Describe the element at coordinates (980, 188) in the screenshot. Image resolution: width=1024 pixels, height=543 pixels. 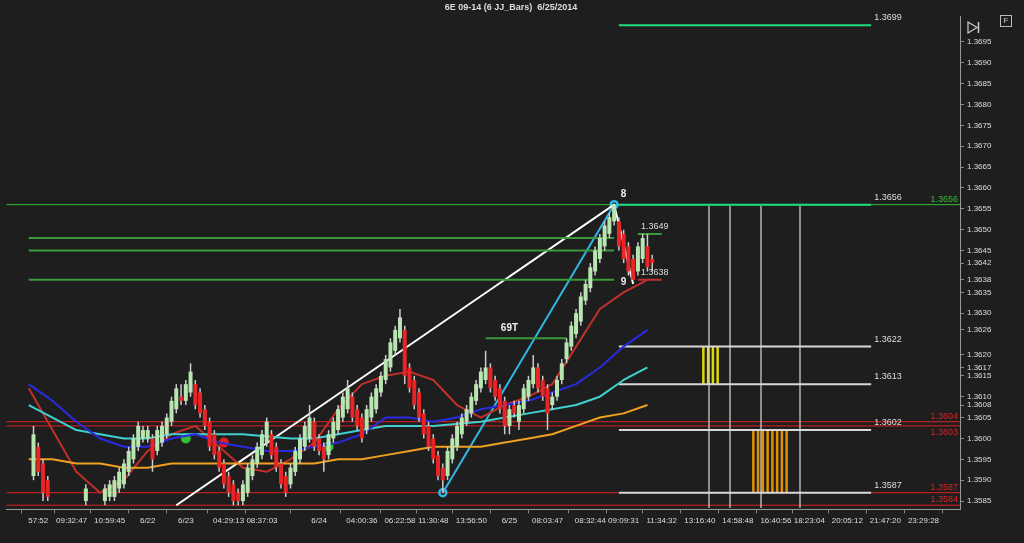
I see `y-tick-label: 1.3660` at that location.